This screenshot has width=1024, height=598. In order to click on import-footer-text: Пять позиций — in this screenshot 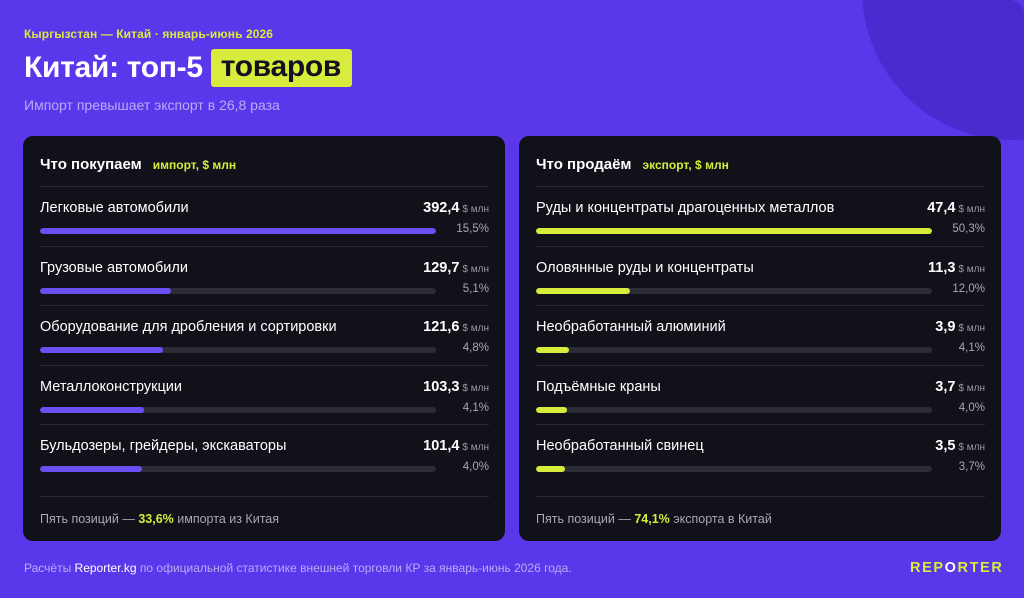, I will do `click(89, 519)`.